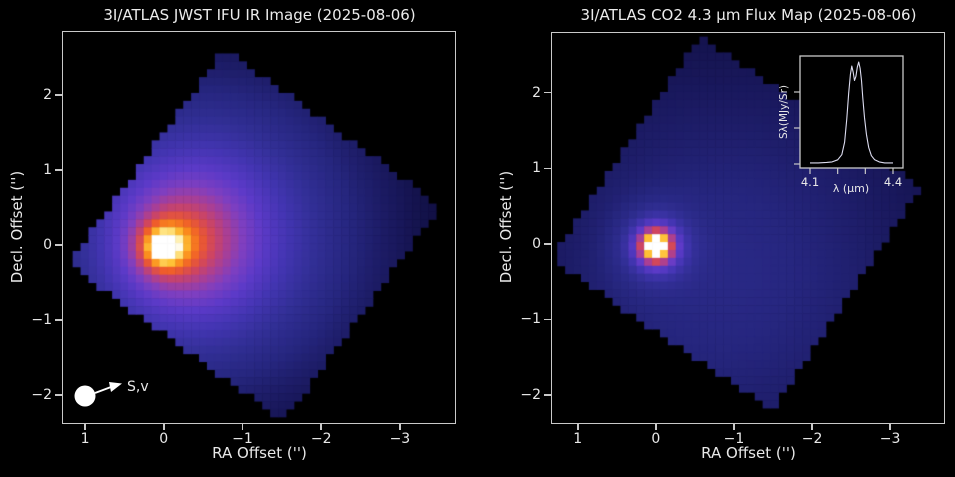  I want to click on left-y-tick-label: −1, so click(41, 320).